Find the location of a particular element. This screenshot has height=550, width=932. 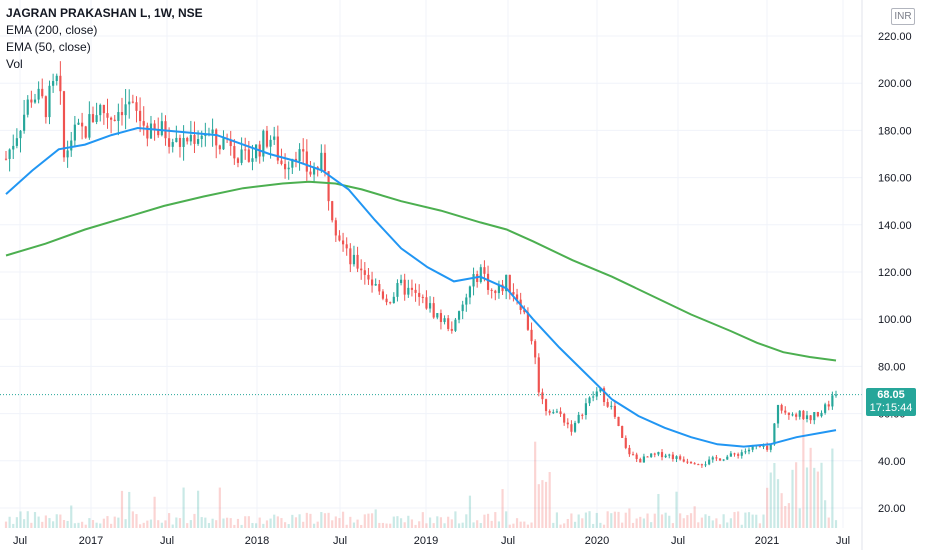

legend-ema-200: EMA (200, close) is located at coordinates (52, 30).